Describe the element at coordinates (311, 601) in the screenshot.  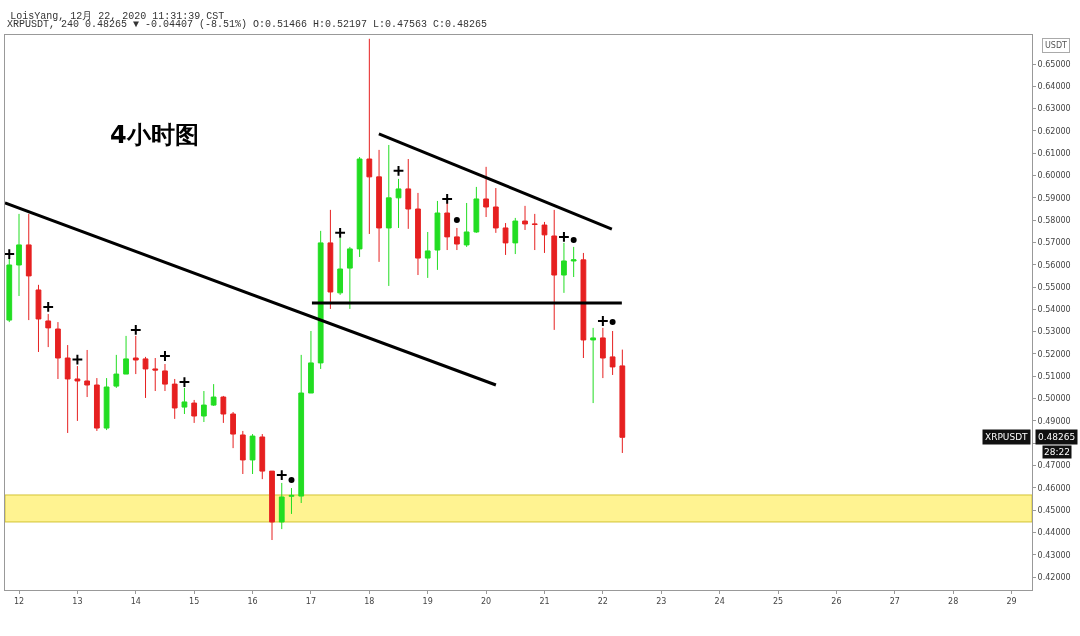
I see `x-tick-label: 17` at that location.